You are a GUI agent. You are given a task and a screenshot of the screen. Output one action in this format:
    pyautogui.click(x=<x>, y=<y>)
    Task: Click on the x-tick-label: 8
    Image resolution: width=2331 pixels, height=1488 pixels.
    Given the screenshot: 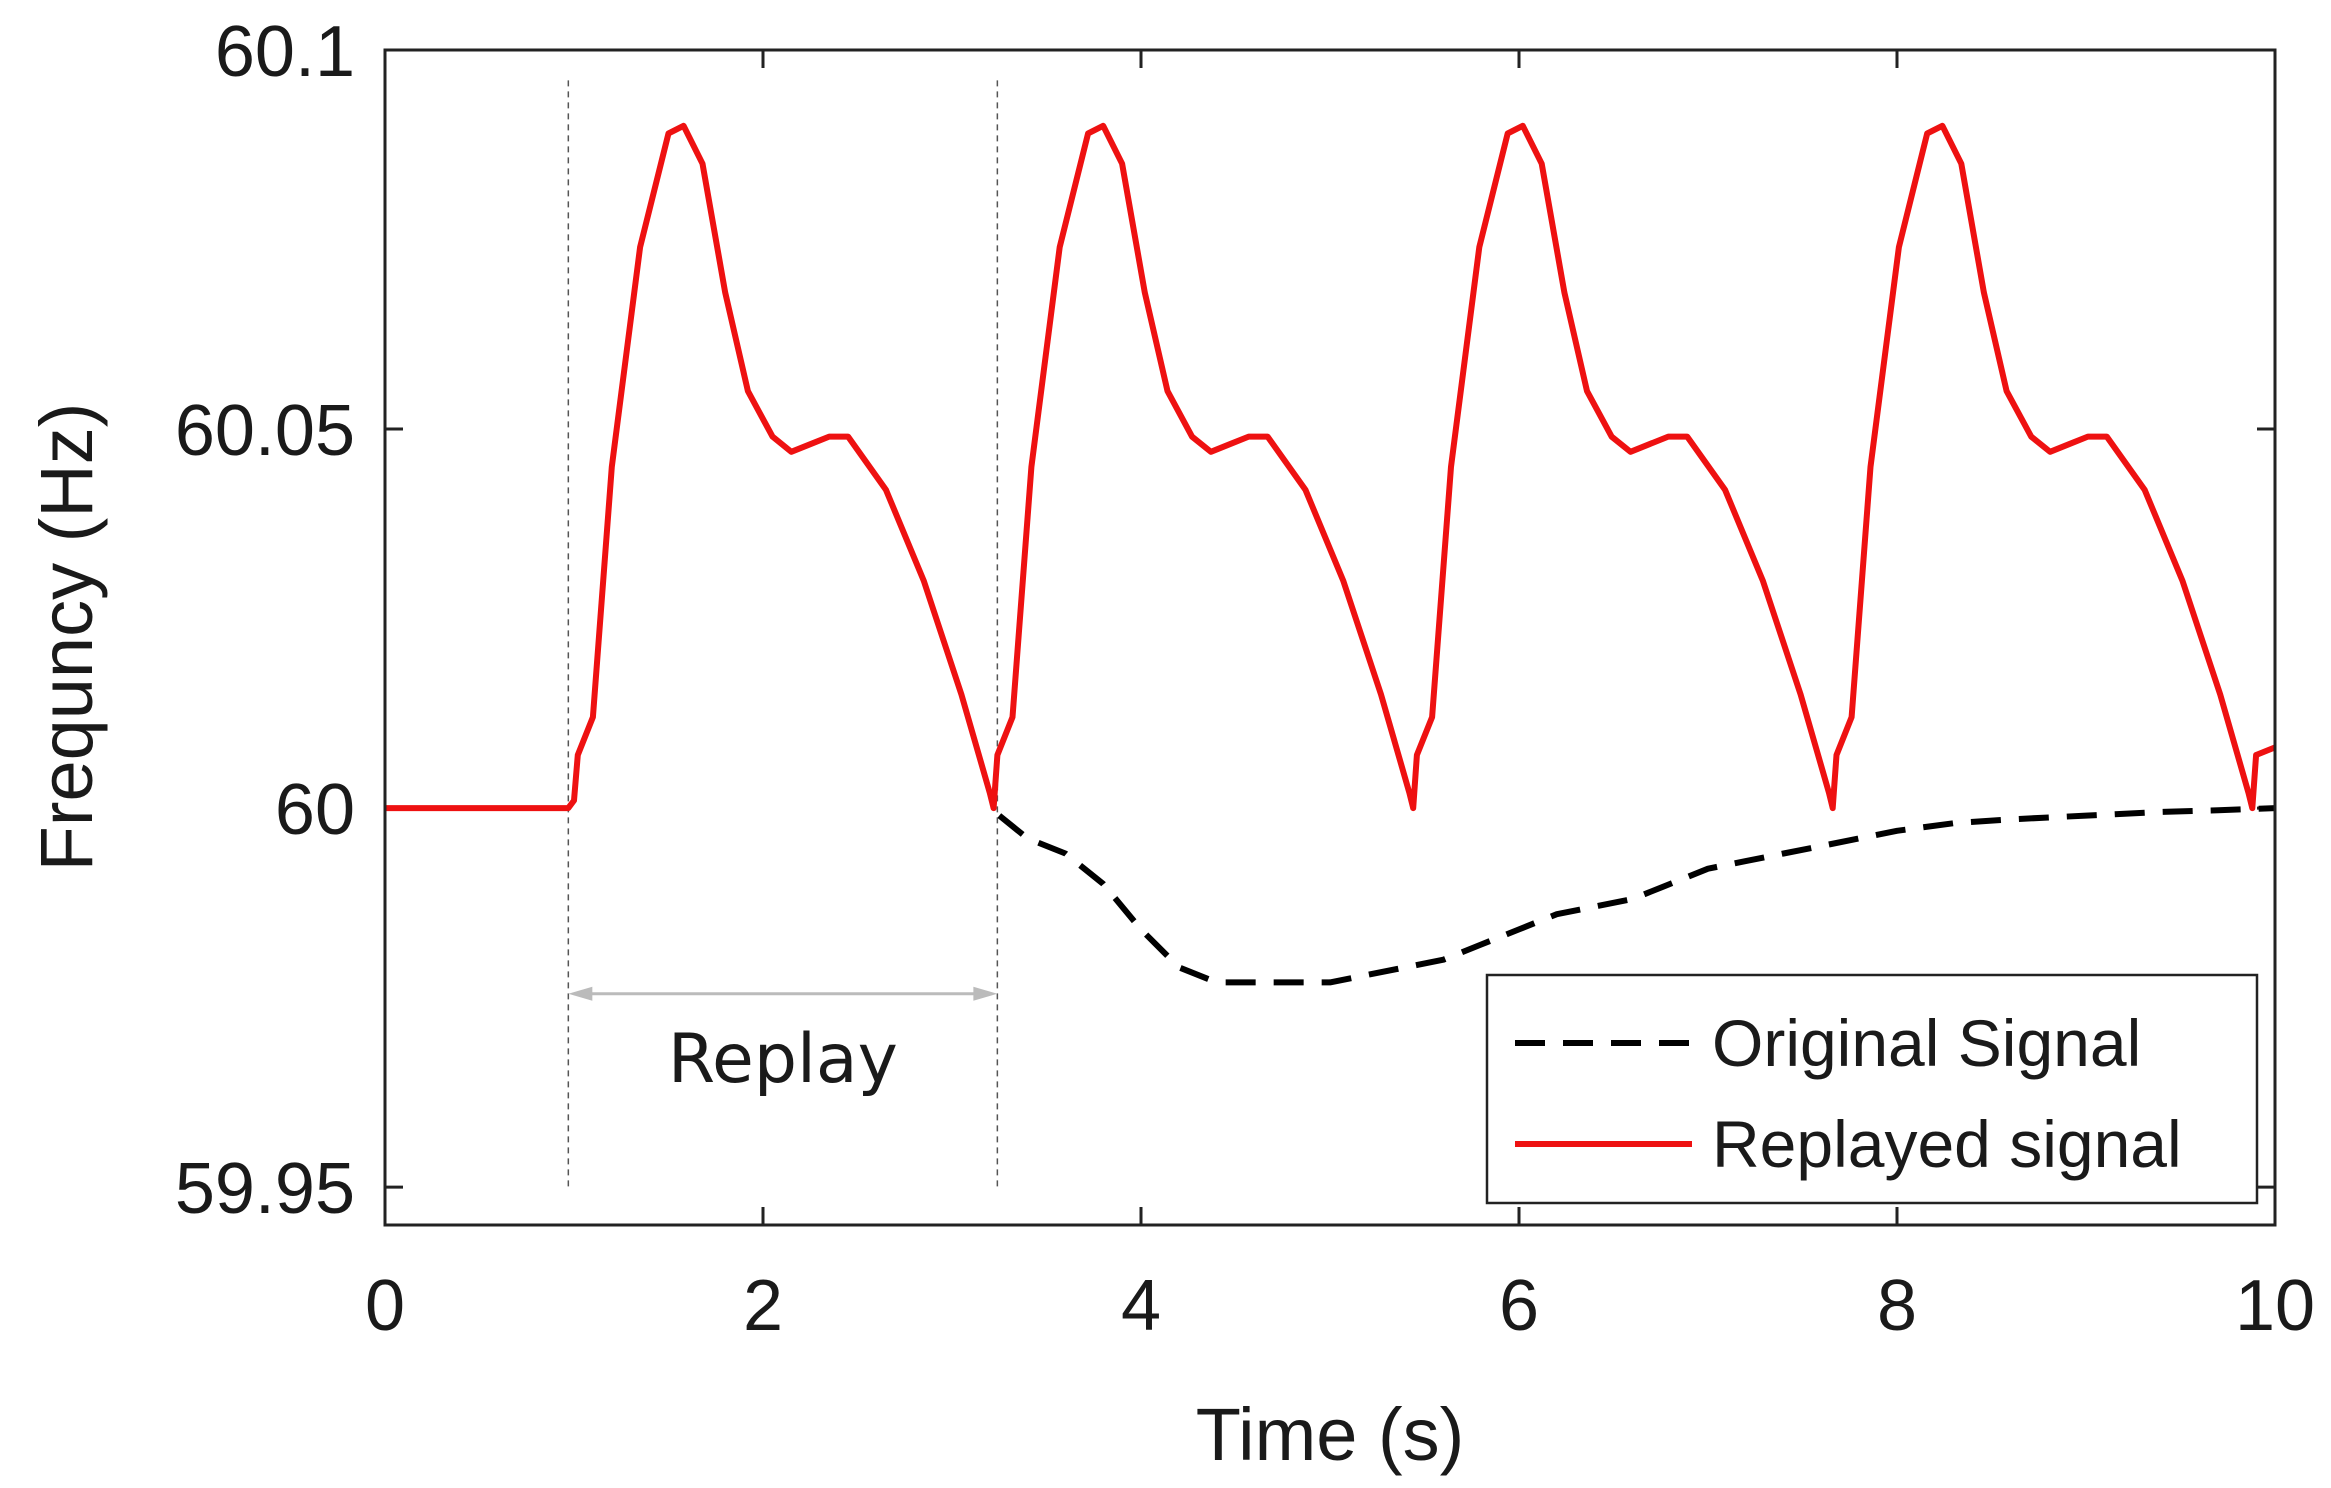 What is the action you would take?
    pyautogui.click(x=1897, y=1306)
    